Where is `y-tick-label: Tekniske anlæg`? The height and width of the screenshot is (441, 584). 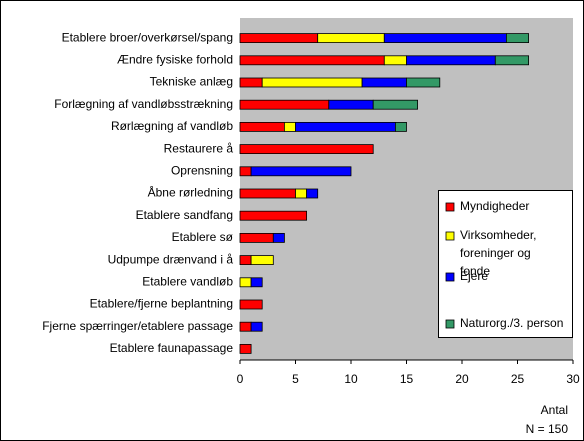 y-tick-label: Tekniske anlæg is located at coordinates (191, 82).